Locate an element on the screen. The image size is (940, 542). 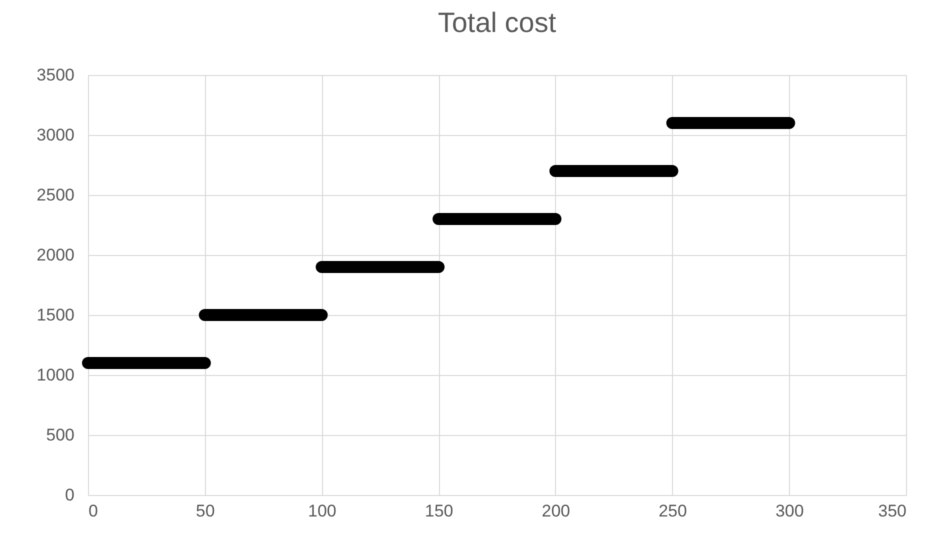
x-tick-label: 0 is located at coordinates (93, 511).